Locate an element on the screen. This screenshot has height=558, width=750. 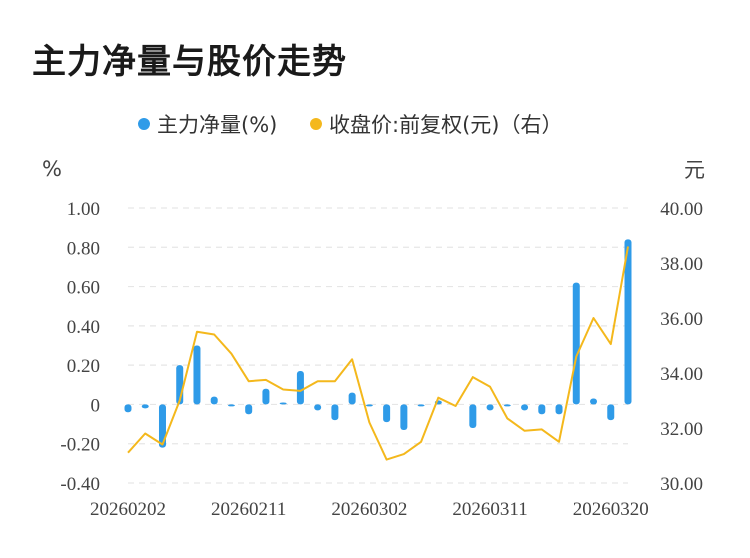
x-tick-label: 20260302 is located at coordinates (369, 509).